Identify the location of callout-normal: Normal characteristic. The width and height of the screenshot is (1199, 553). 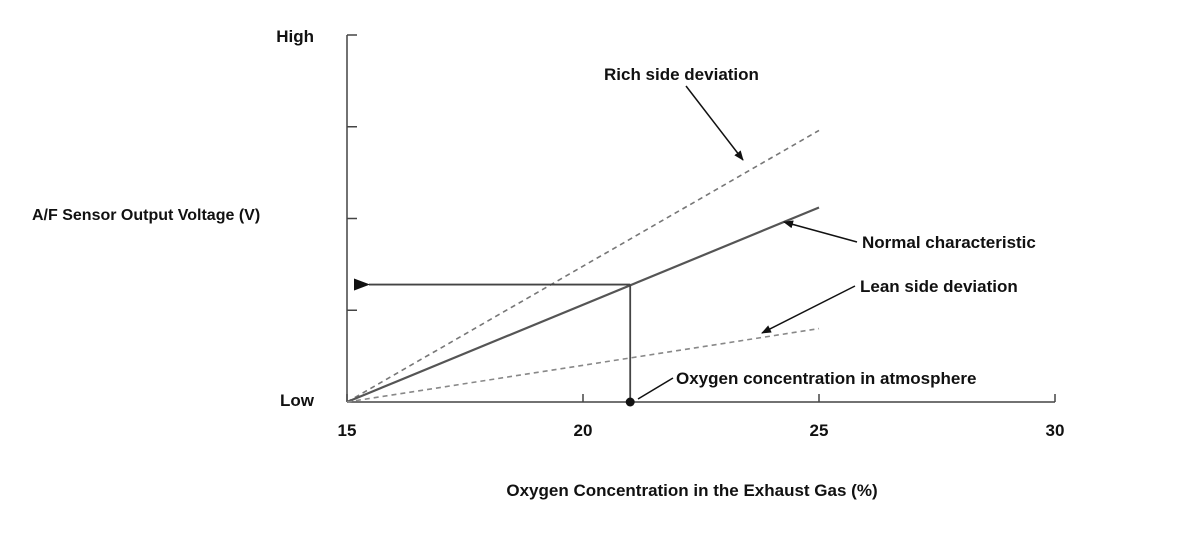
(949, 242).